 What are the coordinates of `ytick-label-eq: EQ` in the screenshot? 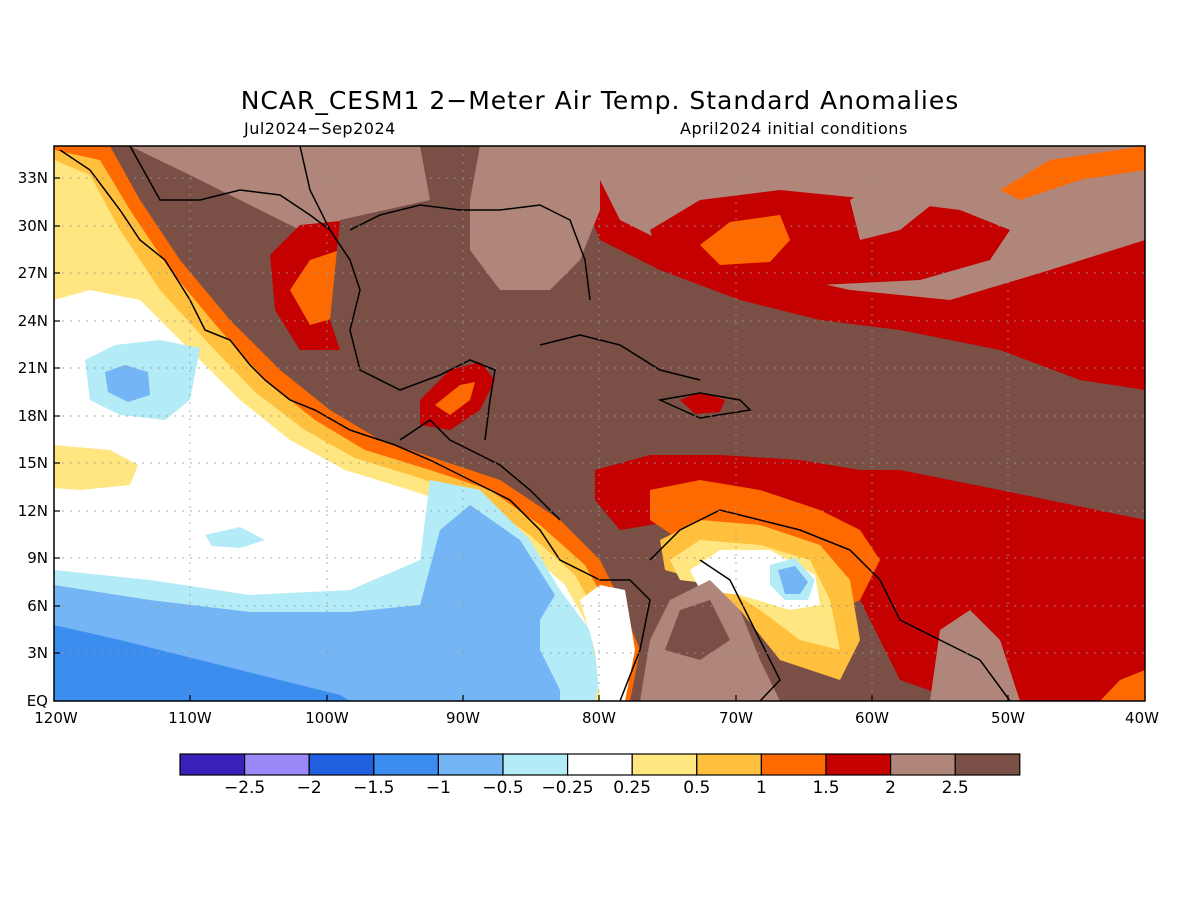 It's located at (37, 701).